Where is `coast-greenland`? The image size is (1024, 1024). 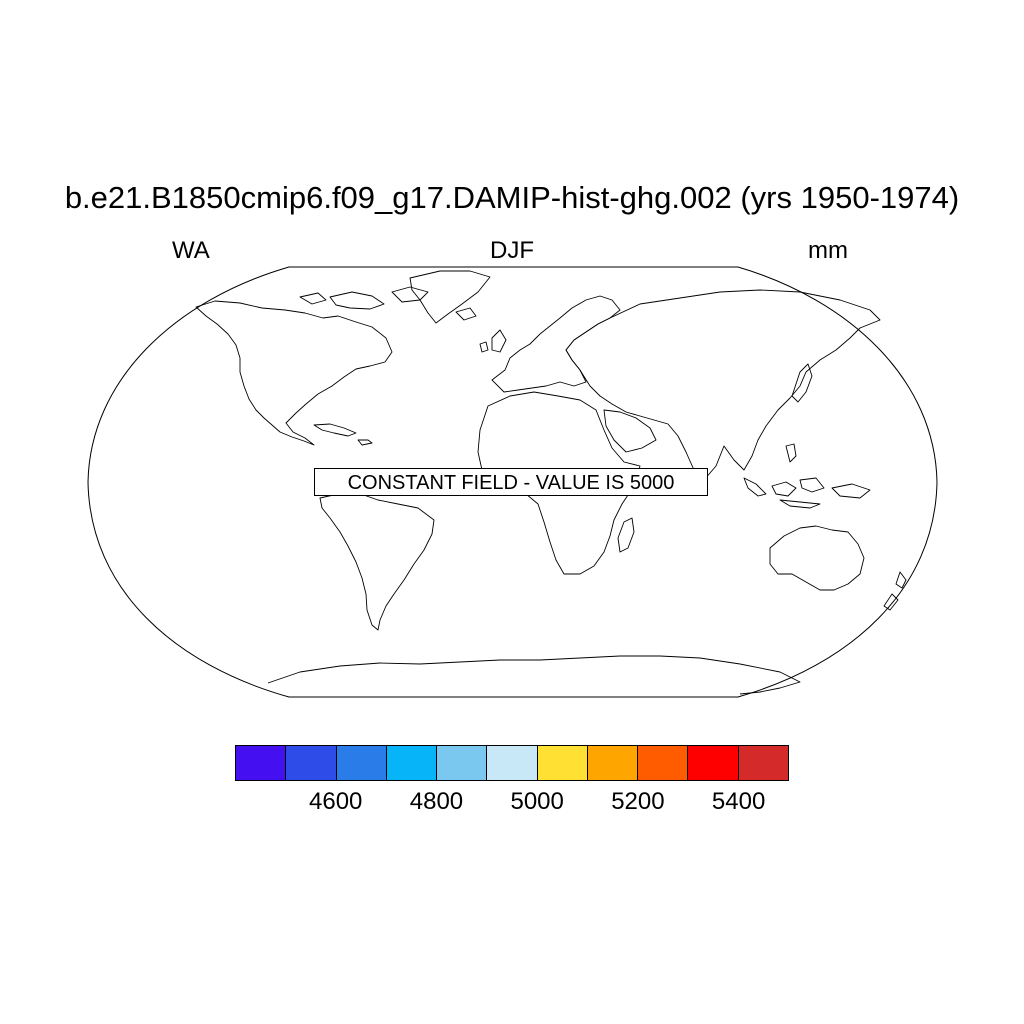
coast-greenland is located at coordinates (450, 297).